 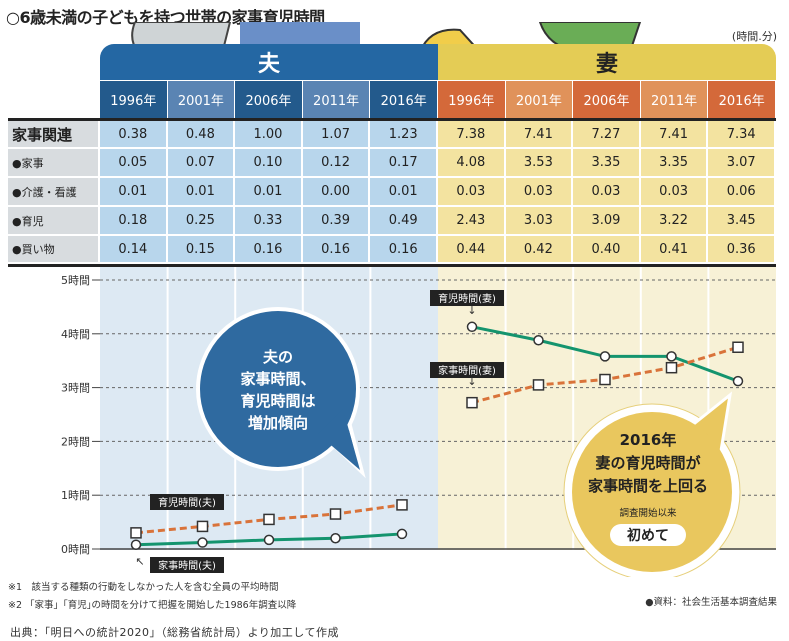 I want to click on wife-year-header: 2011年, so click(x=674, y=99).